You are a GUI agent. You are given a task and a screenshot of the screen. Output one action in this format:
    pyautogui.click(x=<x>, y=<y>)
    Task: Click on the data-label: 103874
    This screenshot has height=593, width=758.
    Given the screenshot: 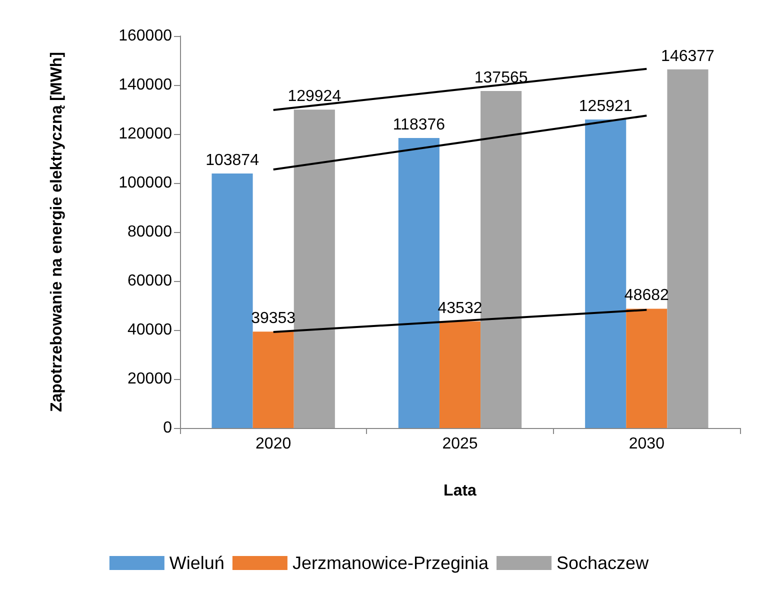 What is the action you would take?
    pyautogui.click(x=233, y=161)
    